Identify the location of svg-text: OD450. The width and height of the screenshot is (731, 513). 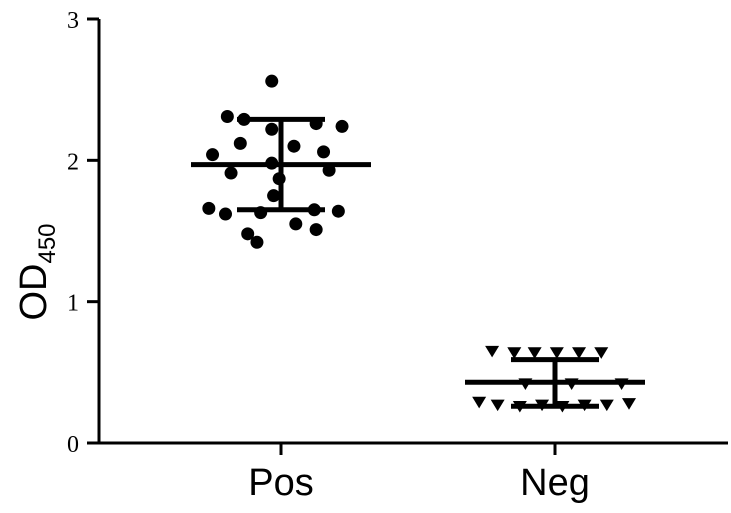
(37, 271).